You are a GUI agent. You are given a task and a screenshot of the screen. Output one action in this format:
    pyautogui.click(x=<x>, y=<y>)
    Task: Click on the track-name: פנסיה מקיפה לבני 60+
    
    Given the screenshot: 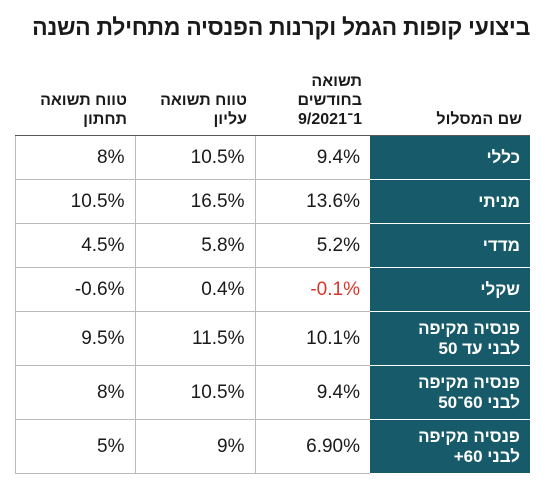 What is the action you would take?
    pyautogui.click(x=450, y=446)
    